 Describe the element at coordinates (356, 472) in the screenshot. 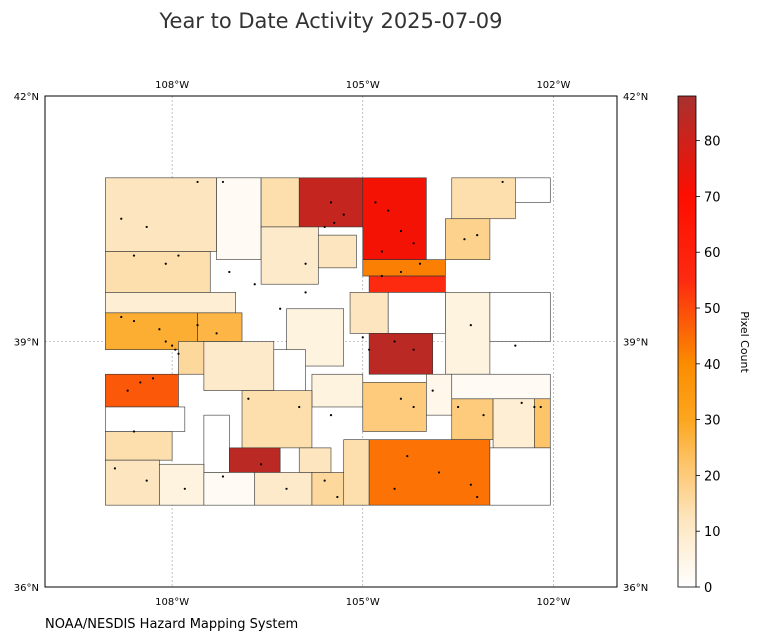

I see `county-huerfano` at that location.